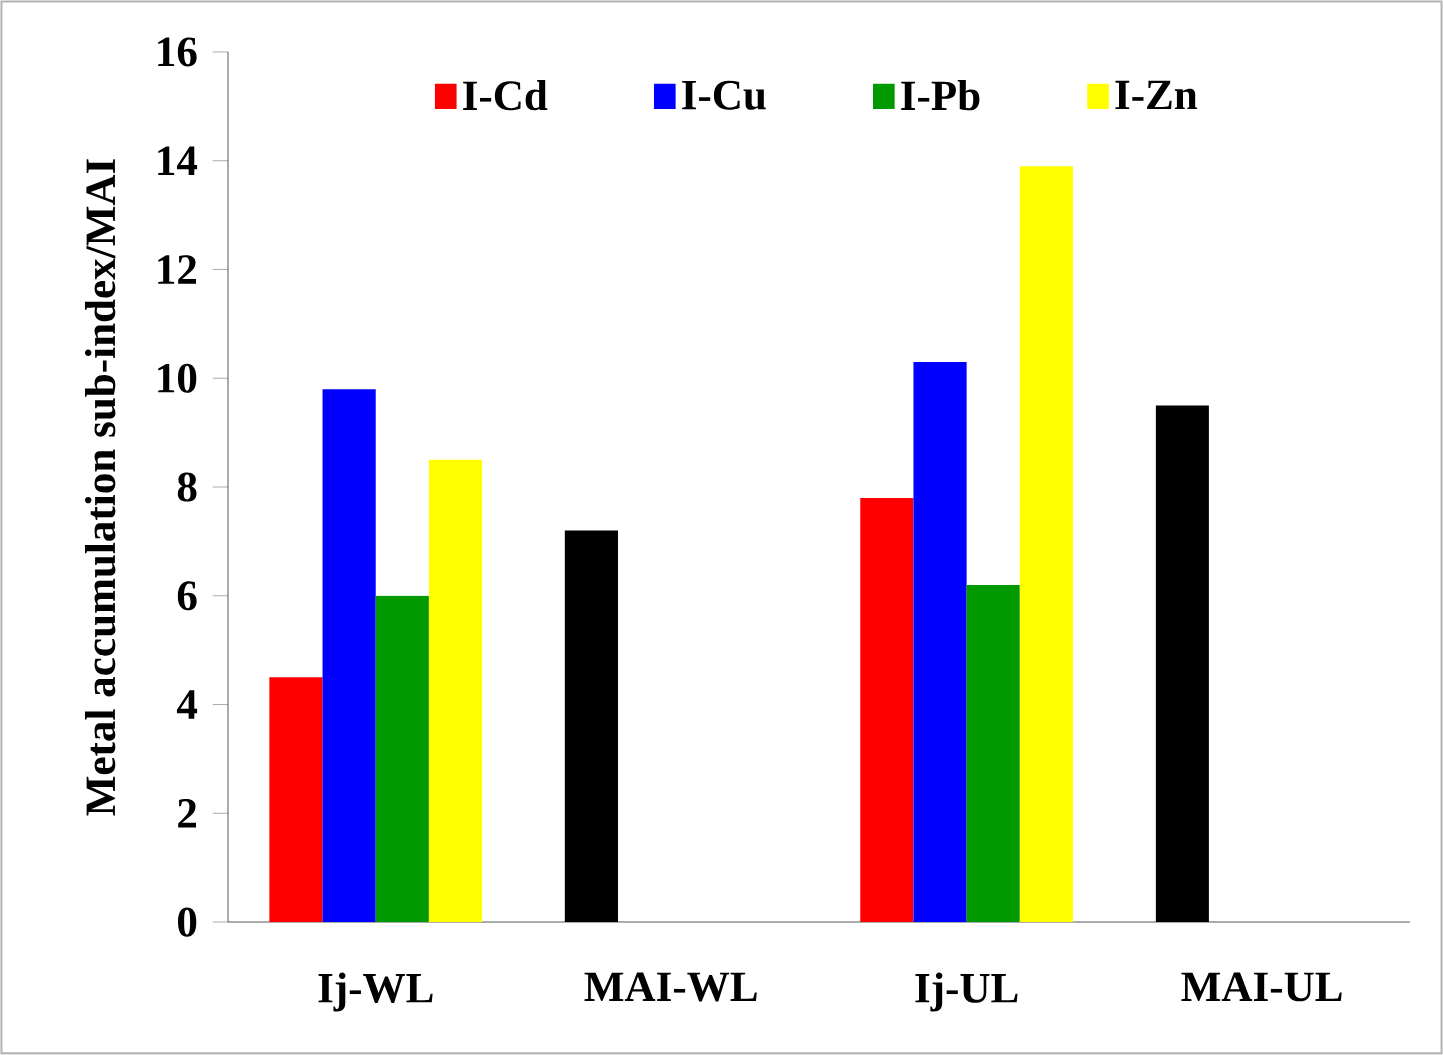  Describe the element at coordinates (177, 52) in the screenshot. I see `y-tick-label: 16` at that location.